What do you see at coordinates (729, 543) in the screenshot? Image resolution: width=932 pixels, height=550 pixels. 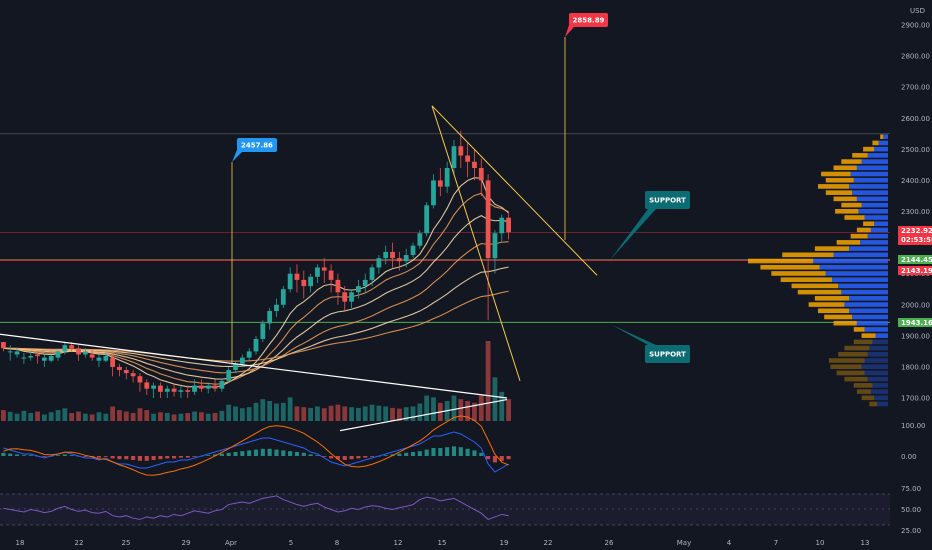 I see `x-tick-label: 4` at bounding box center [729, 543].